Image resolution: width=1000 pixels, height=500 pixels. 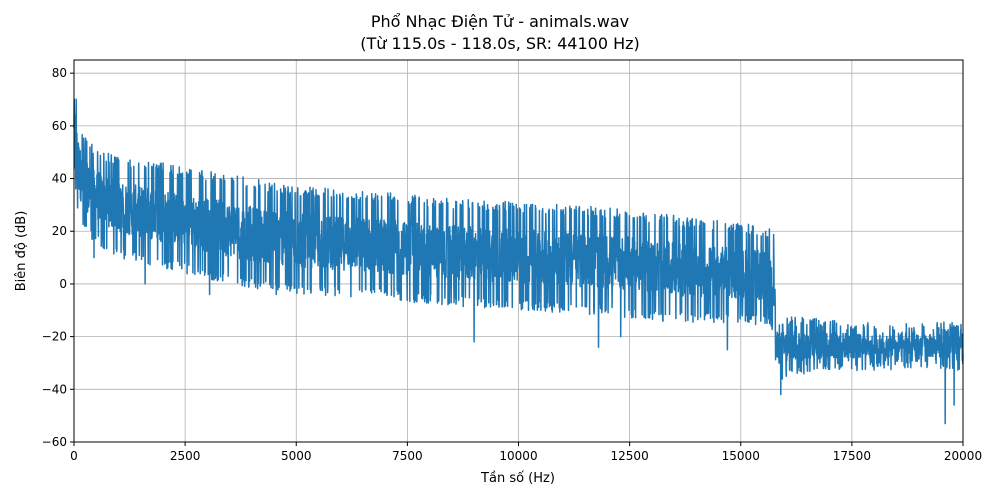 I want to click on x-tick-label: 20000, so click(x=963, y=456).